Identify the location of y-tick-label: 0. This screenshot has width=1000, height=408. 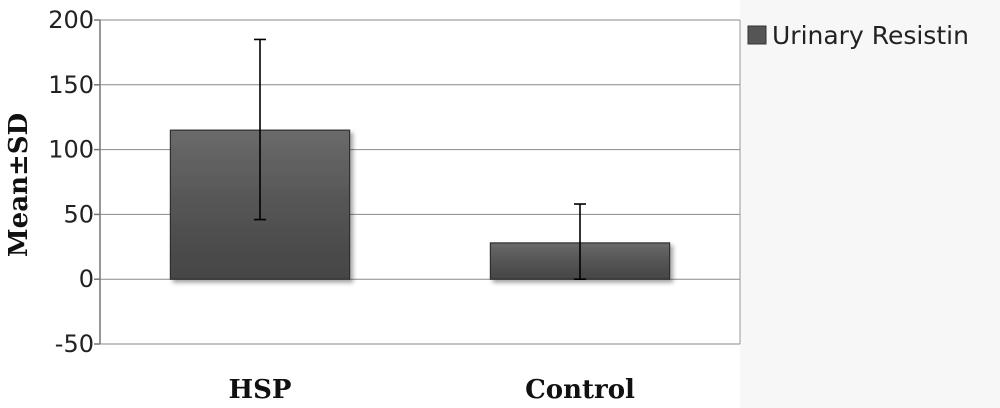
(86, 279).